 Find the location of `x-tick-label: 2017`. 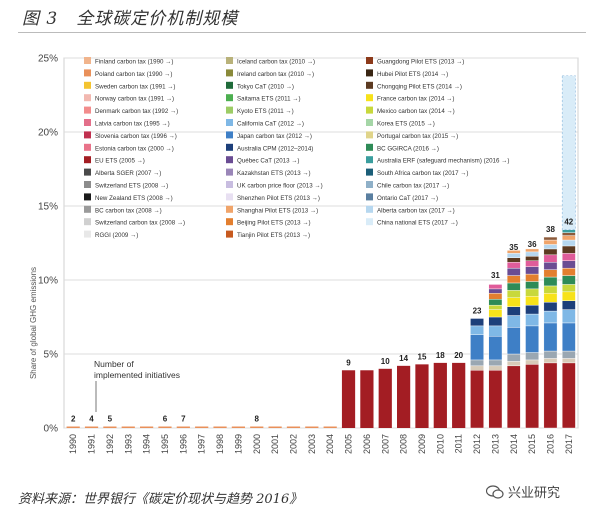

x-tick-label: 2017 is located at coordinates (569, 444).